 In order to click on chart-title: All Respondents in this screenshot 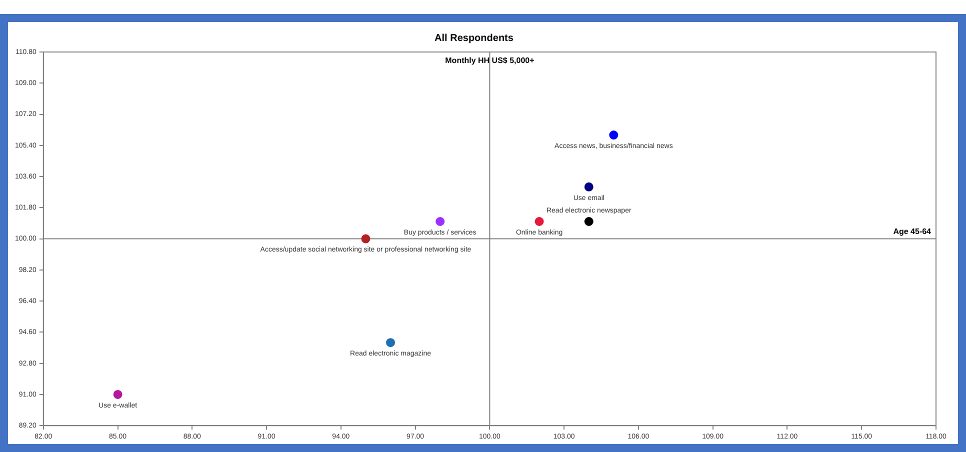, I will do `click(474, 38)`.